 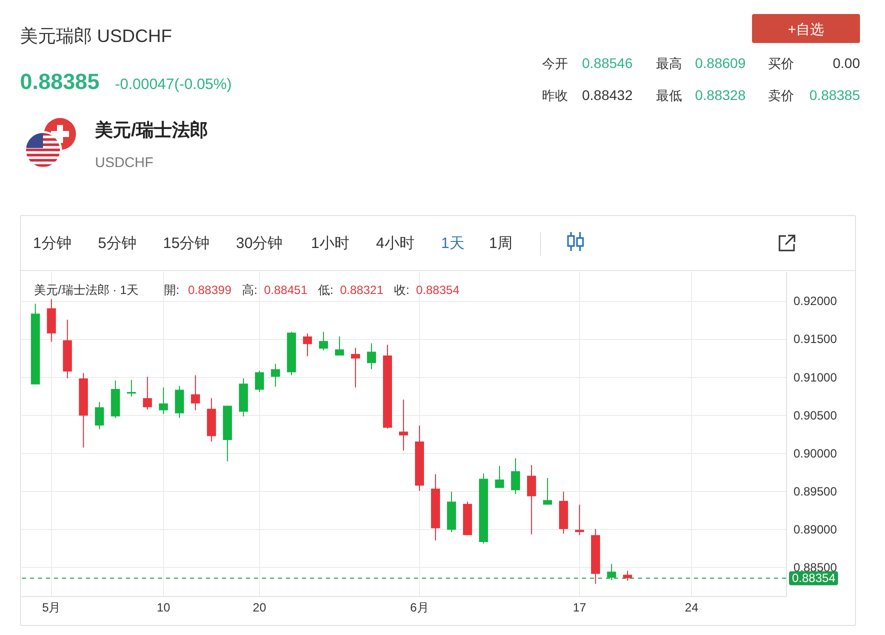 I want to click on annotation: 0.88321, so click(x=362, y=290).